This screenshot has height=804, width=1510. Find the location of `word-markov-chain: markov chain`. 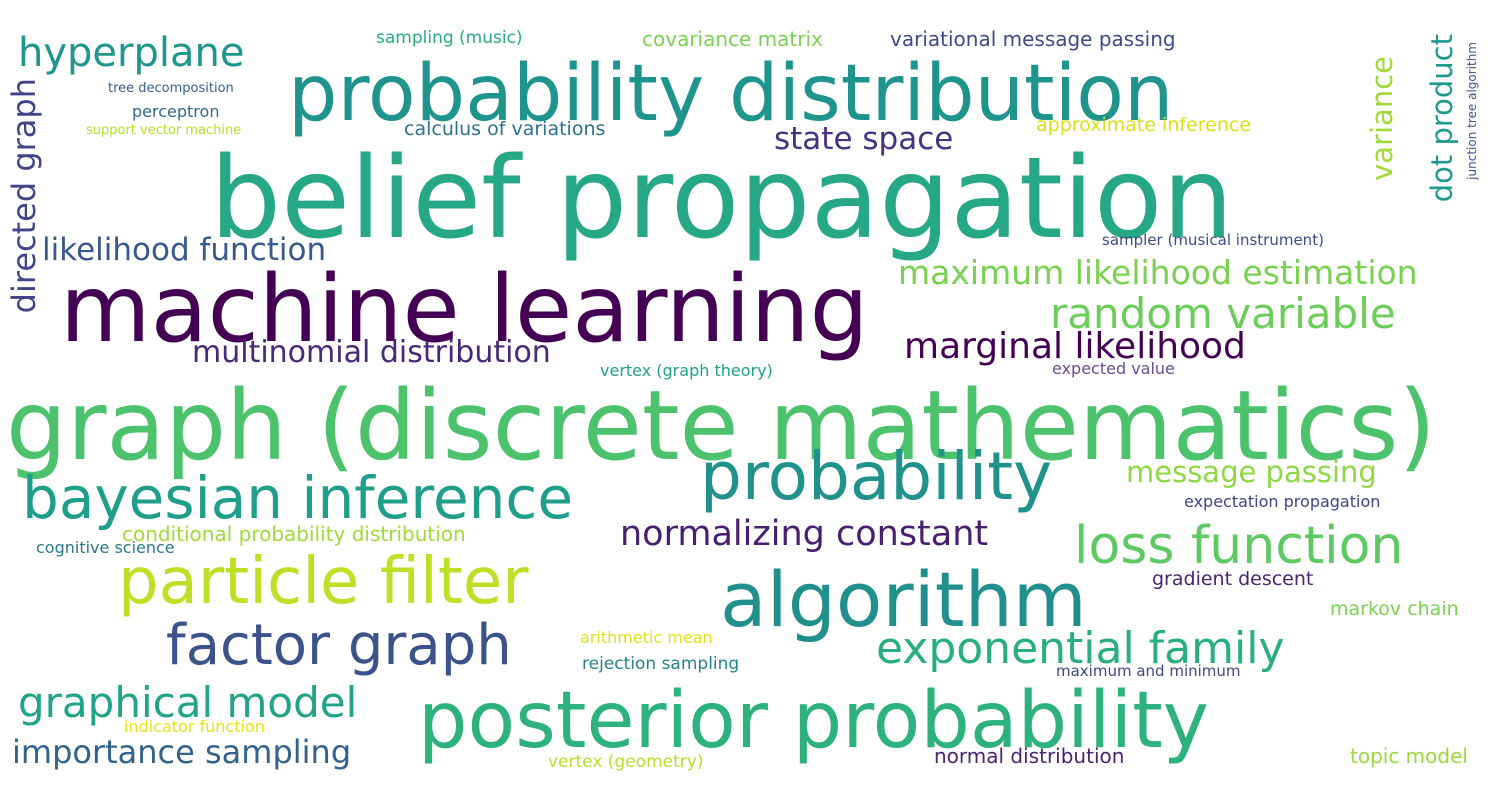

word-markov-chain: markov chain is located at coordinates (1394, 609).